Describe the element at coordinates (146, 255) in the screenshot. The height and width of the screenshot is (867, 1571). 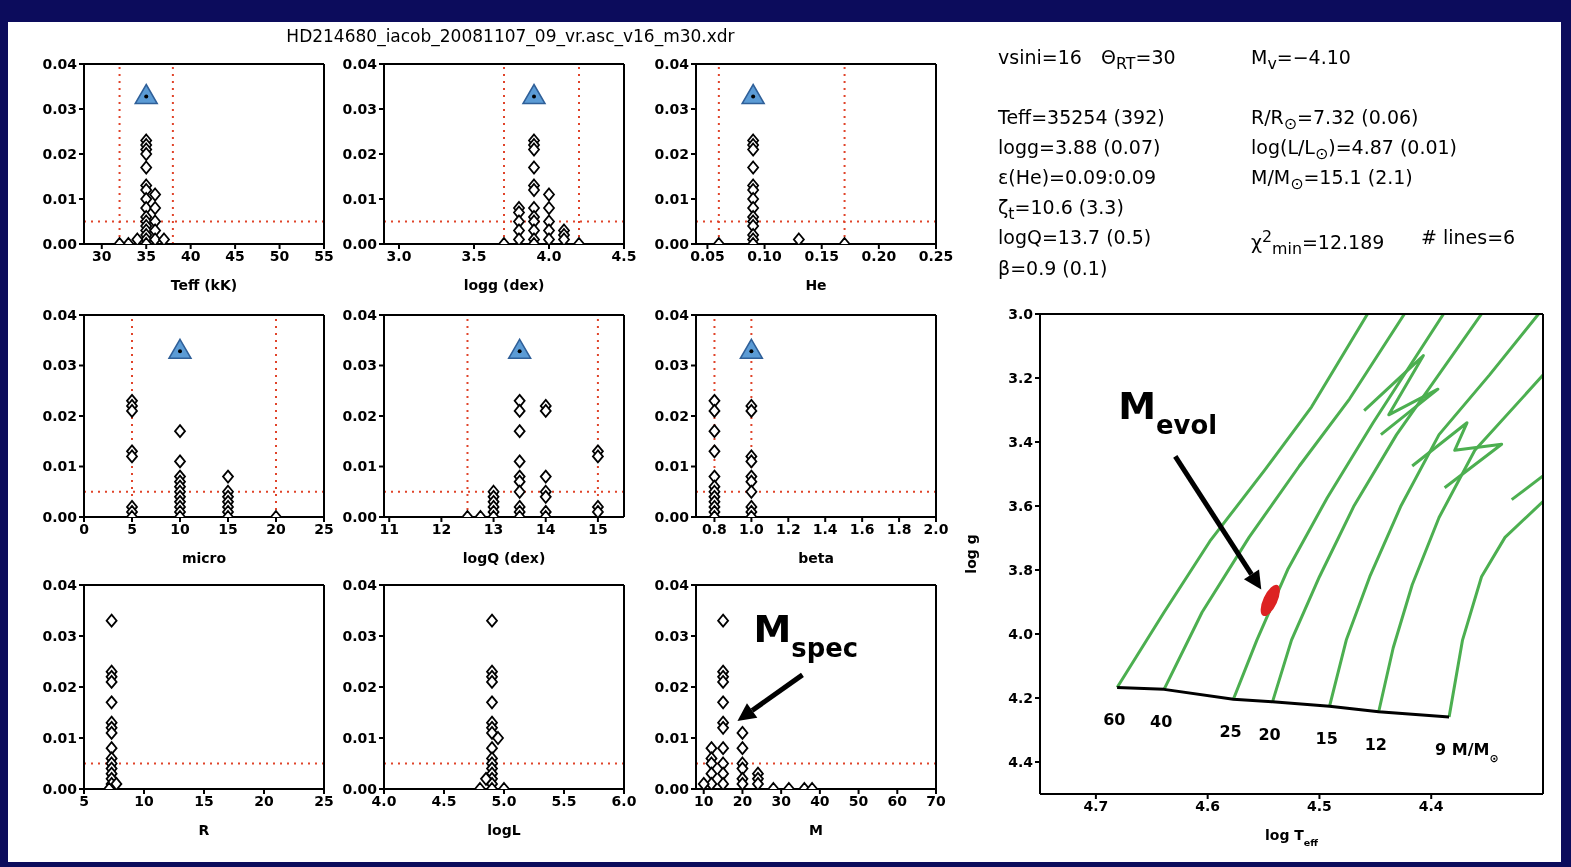
I see `x-tick-label: 35` at that location.